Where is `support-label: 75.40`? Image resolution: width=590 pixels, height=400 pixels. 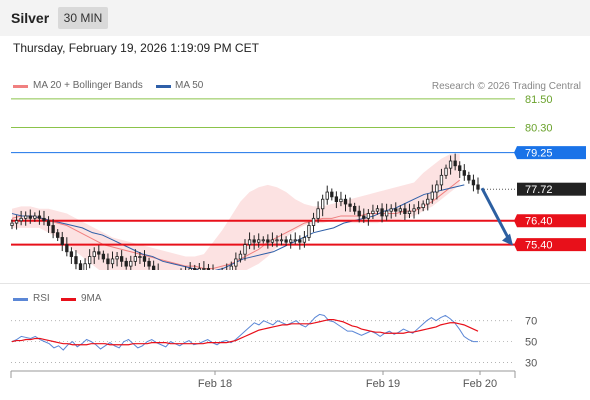 support-label: 75.40 is located at coordinates (539, 246).